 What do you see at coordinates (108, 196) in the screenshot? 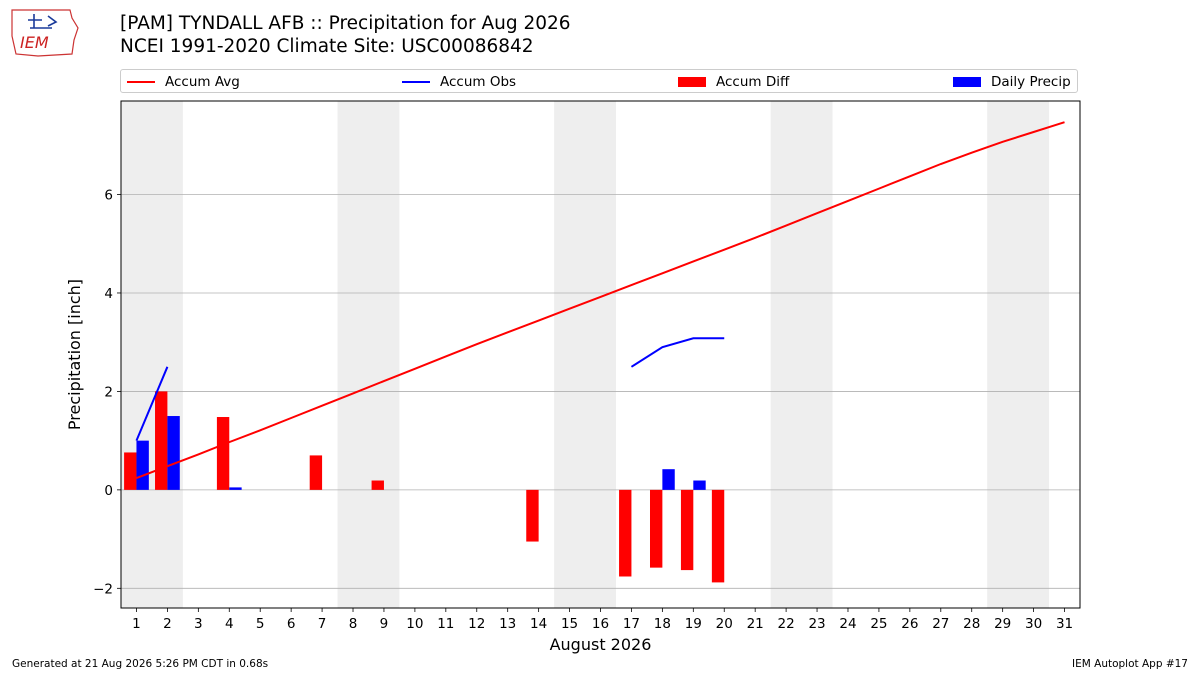
I see `y-tick-label: 6` at bounding box center [108, 196].